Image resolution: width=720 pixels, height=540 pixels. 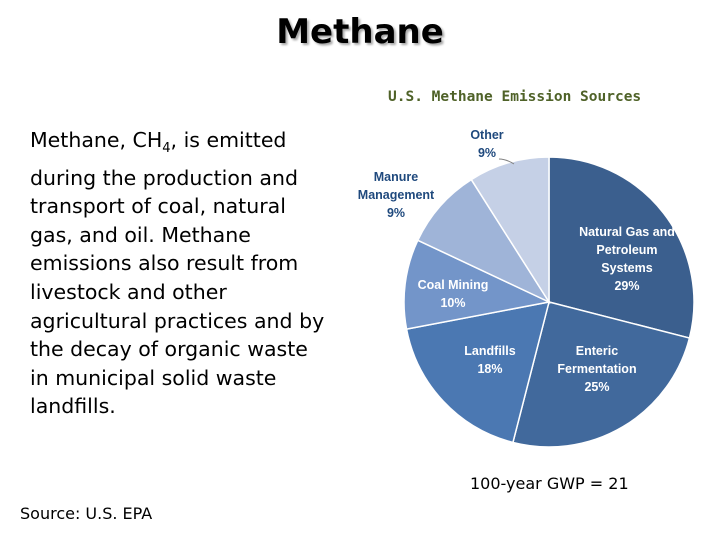 I want to click on other-leader-line, so click(x=506, y=161).